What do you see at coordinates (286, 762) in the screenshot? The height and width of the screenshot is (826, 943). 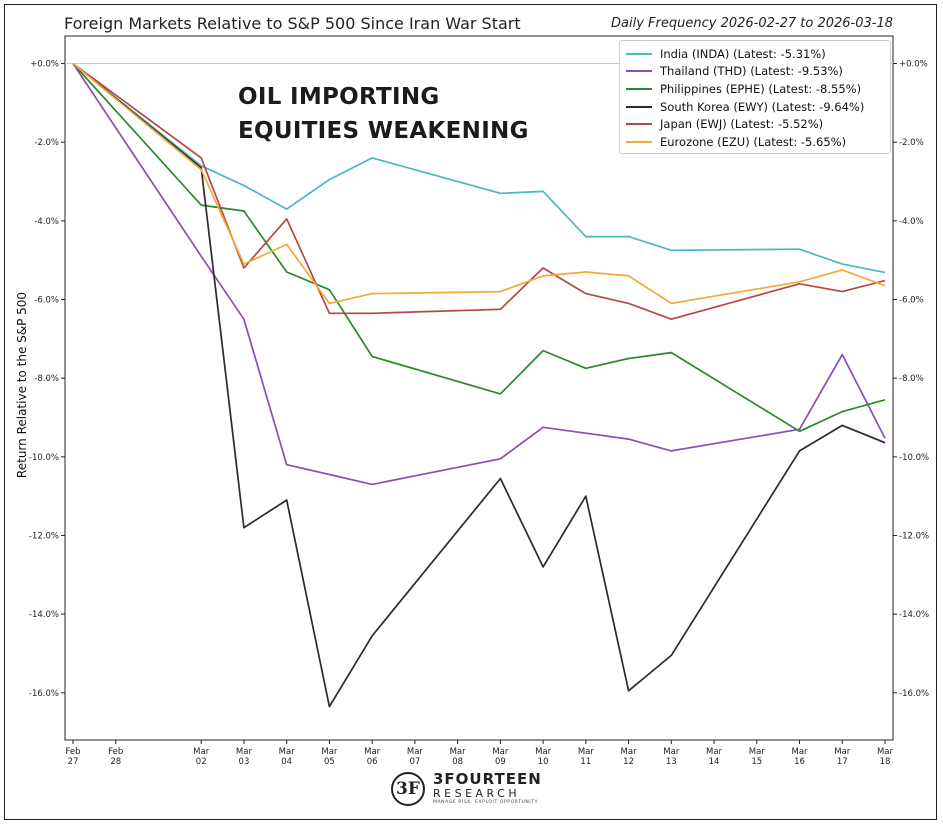 I see `x-tick-label-date: 04` at bounding box center [286, 762].